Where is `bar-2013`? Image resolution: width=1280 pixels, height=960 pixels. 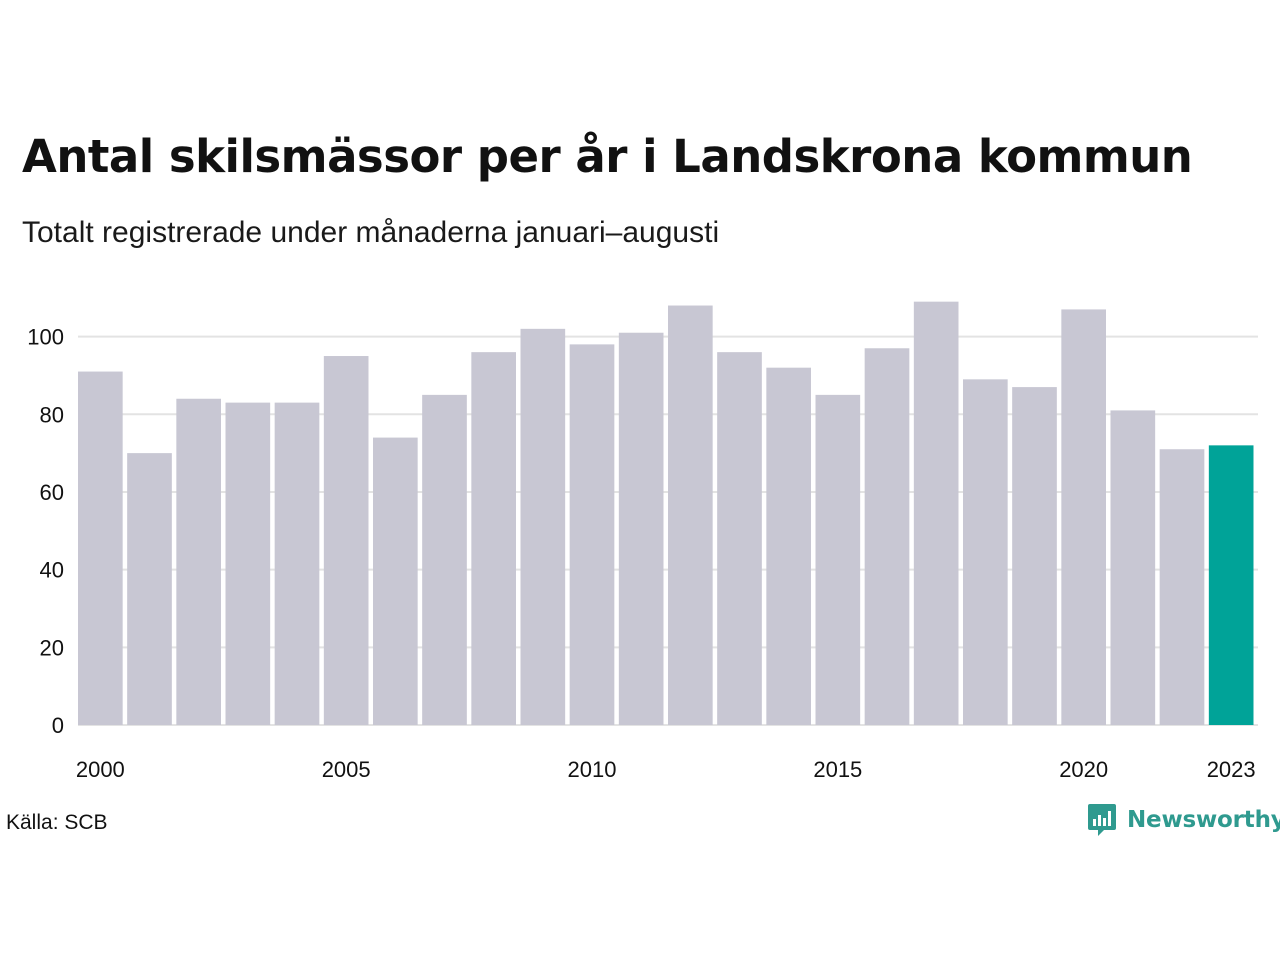 bar-2013 is located at coordinates (739, 538).